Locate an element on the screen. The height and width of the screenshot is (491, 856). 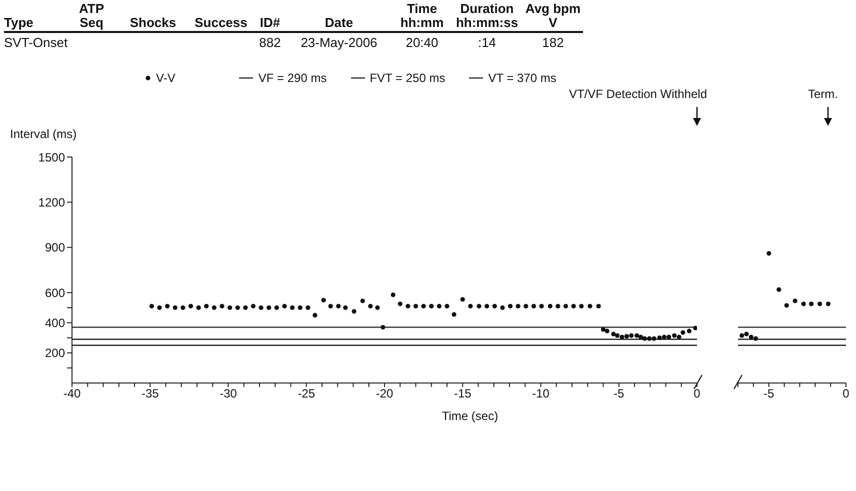
category-label: Success is located at coordinates (221, 22).